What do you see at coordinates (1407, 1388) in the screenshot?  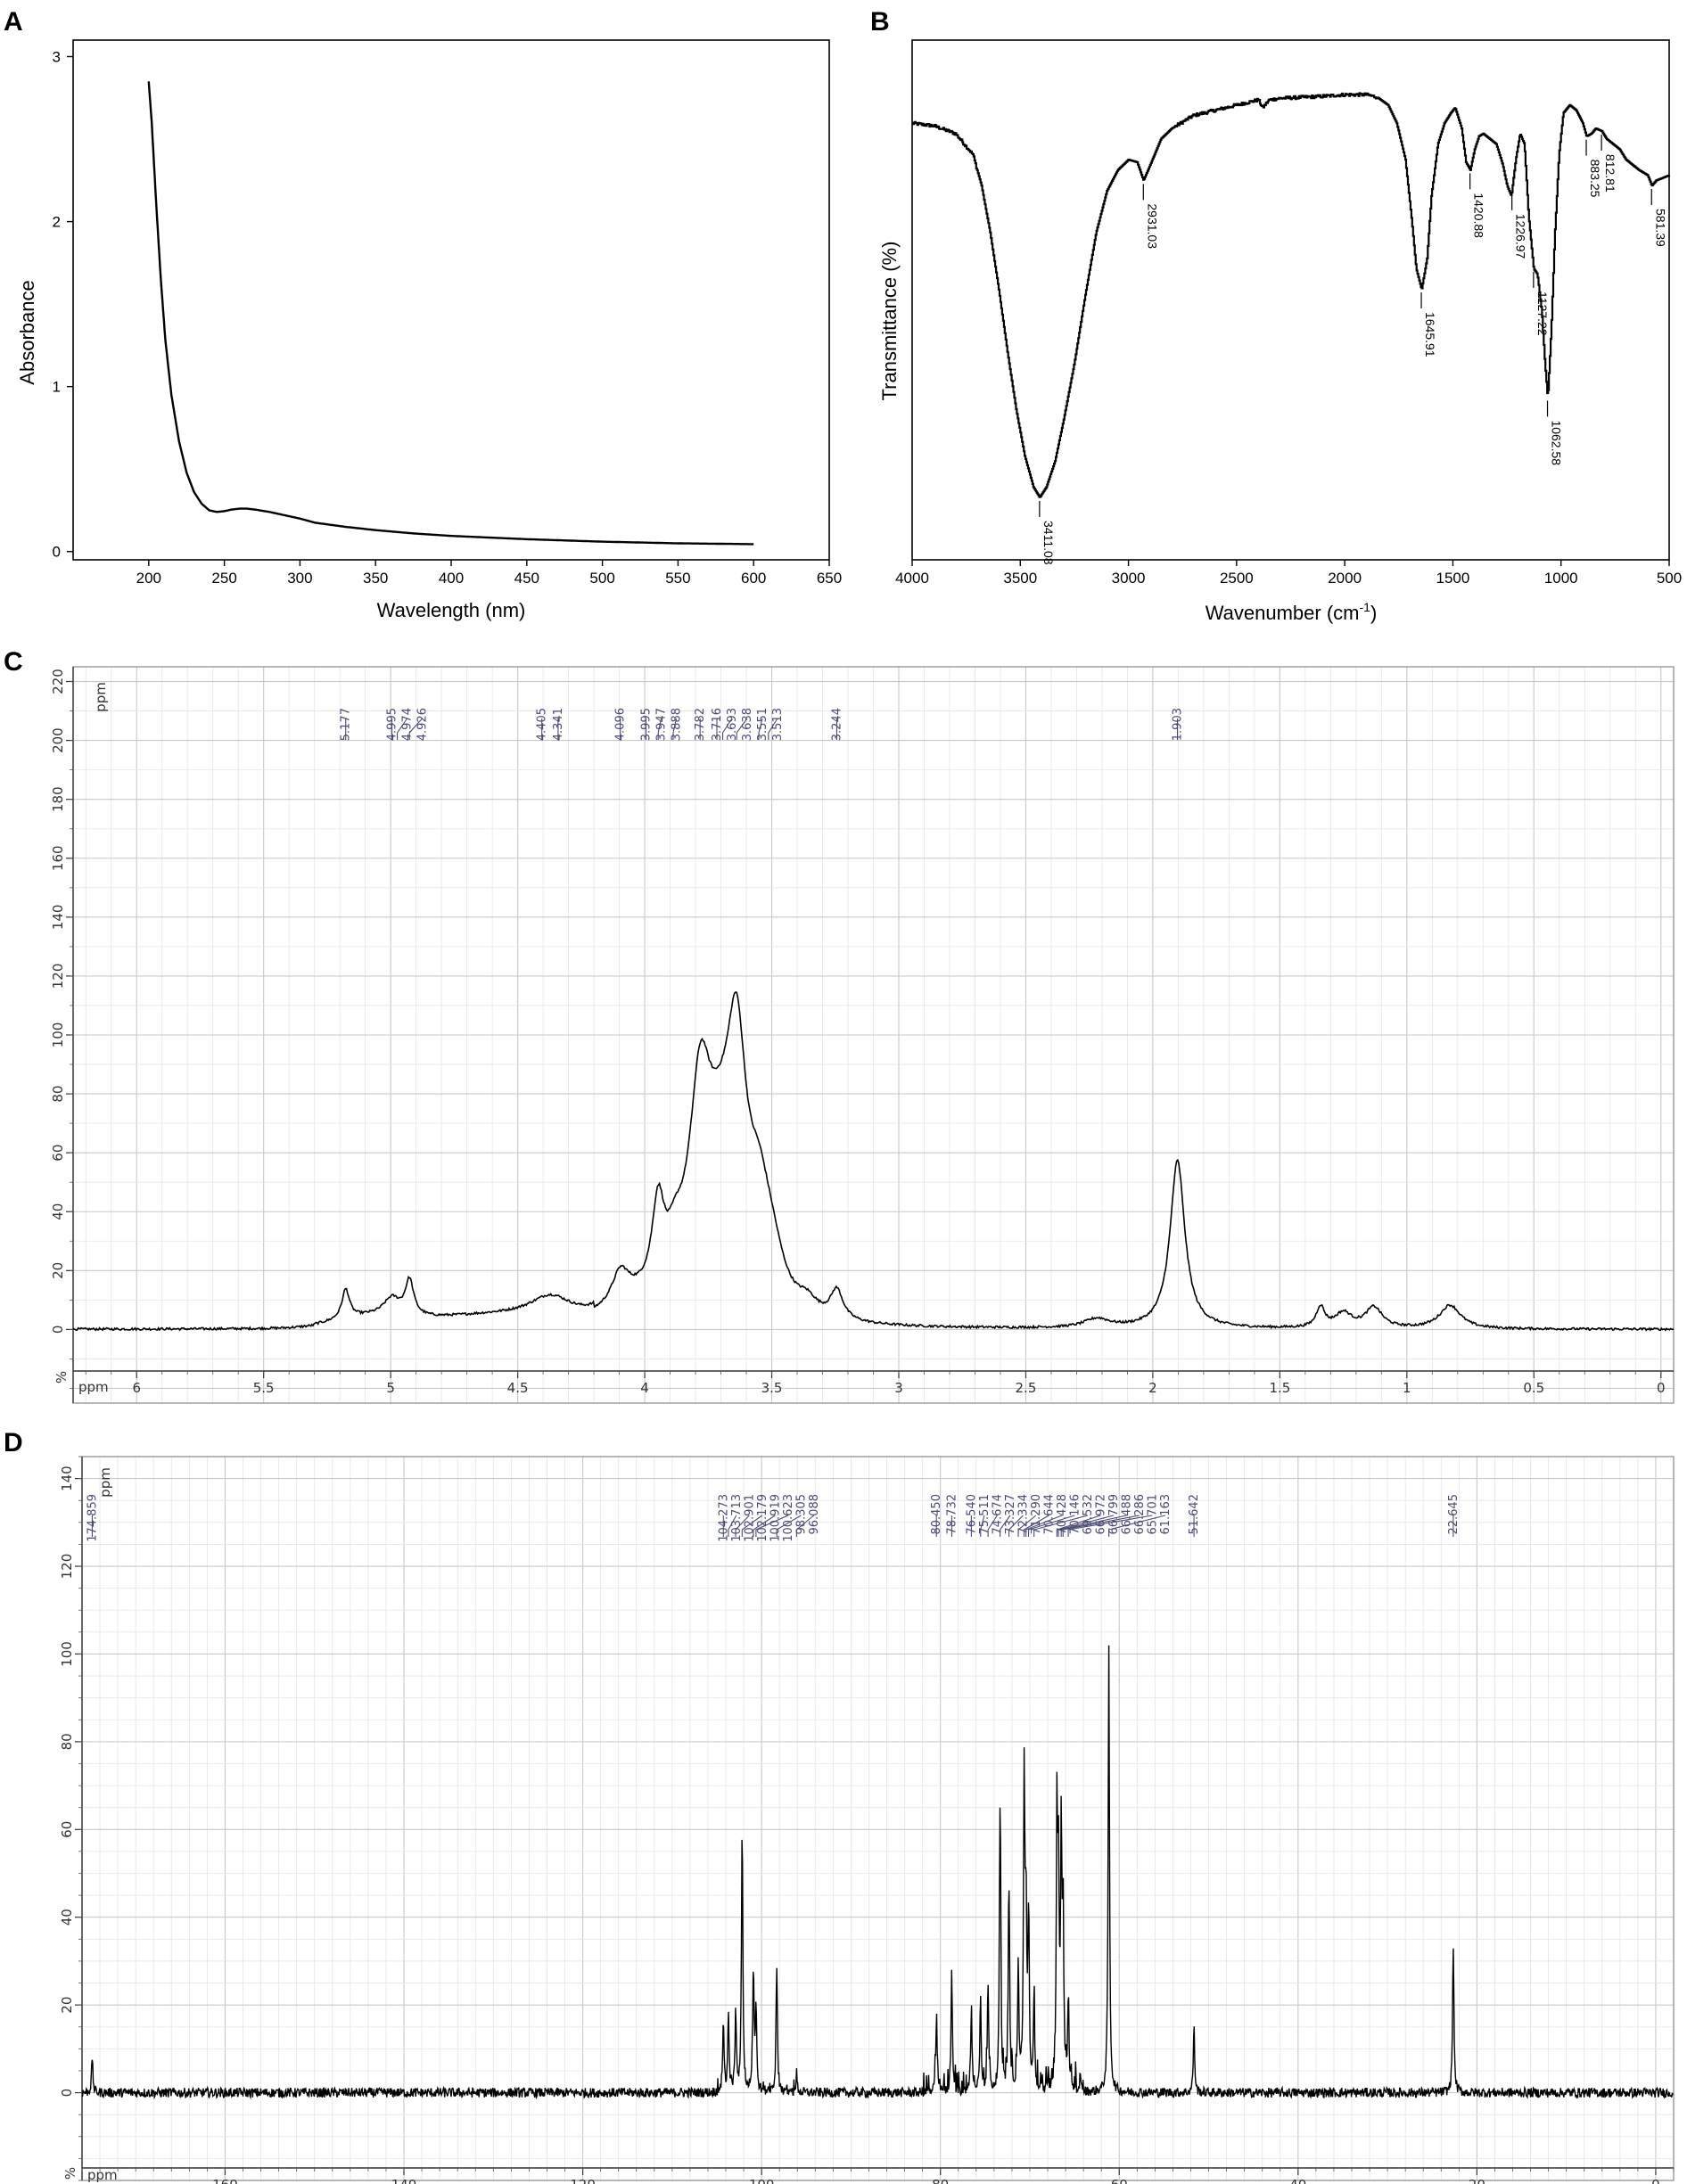 I see `x-tick-label: 1` at bounding box center [1407, 1388].